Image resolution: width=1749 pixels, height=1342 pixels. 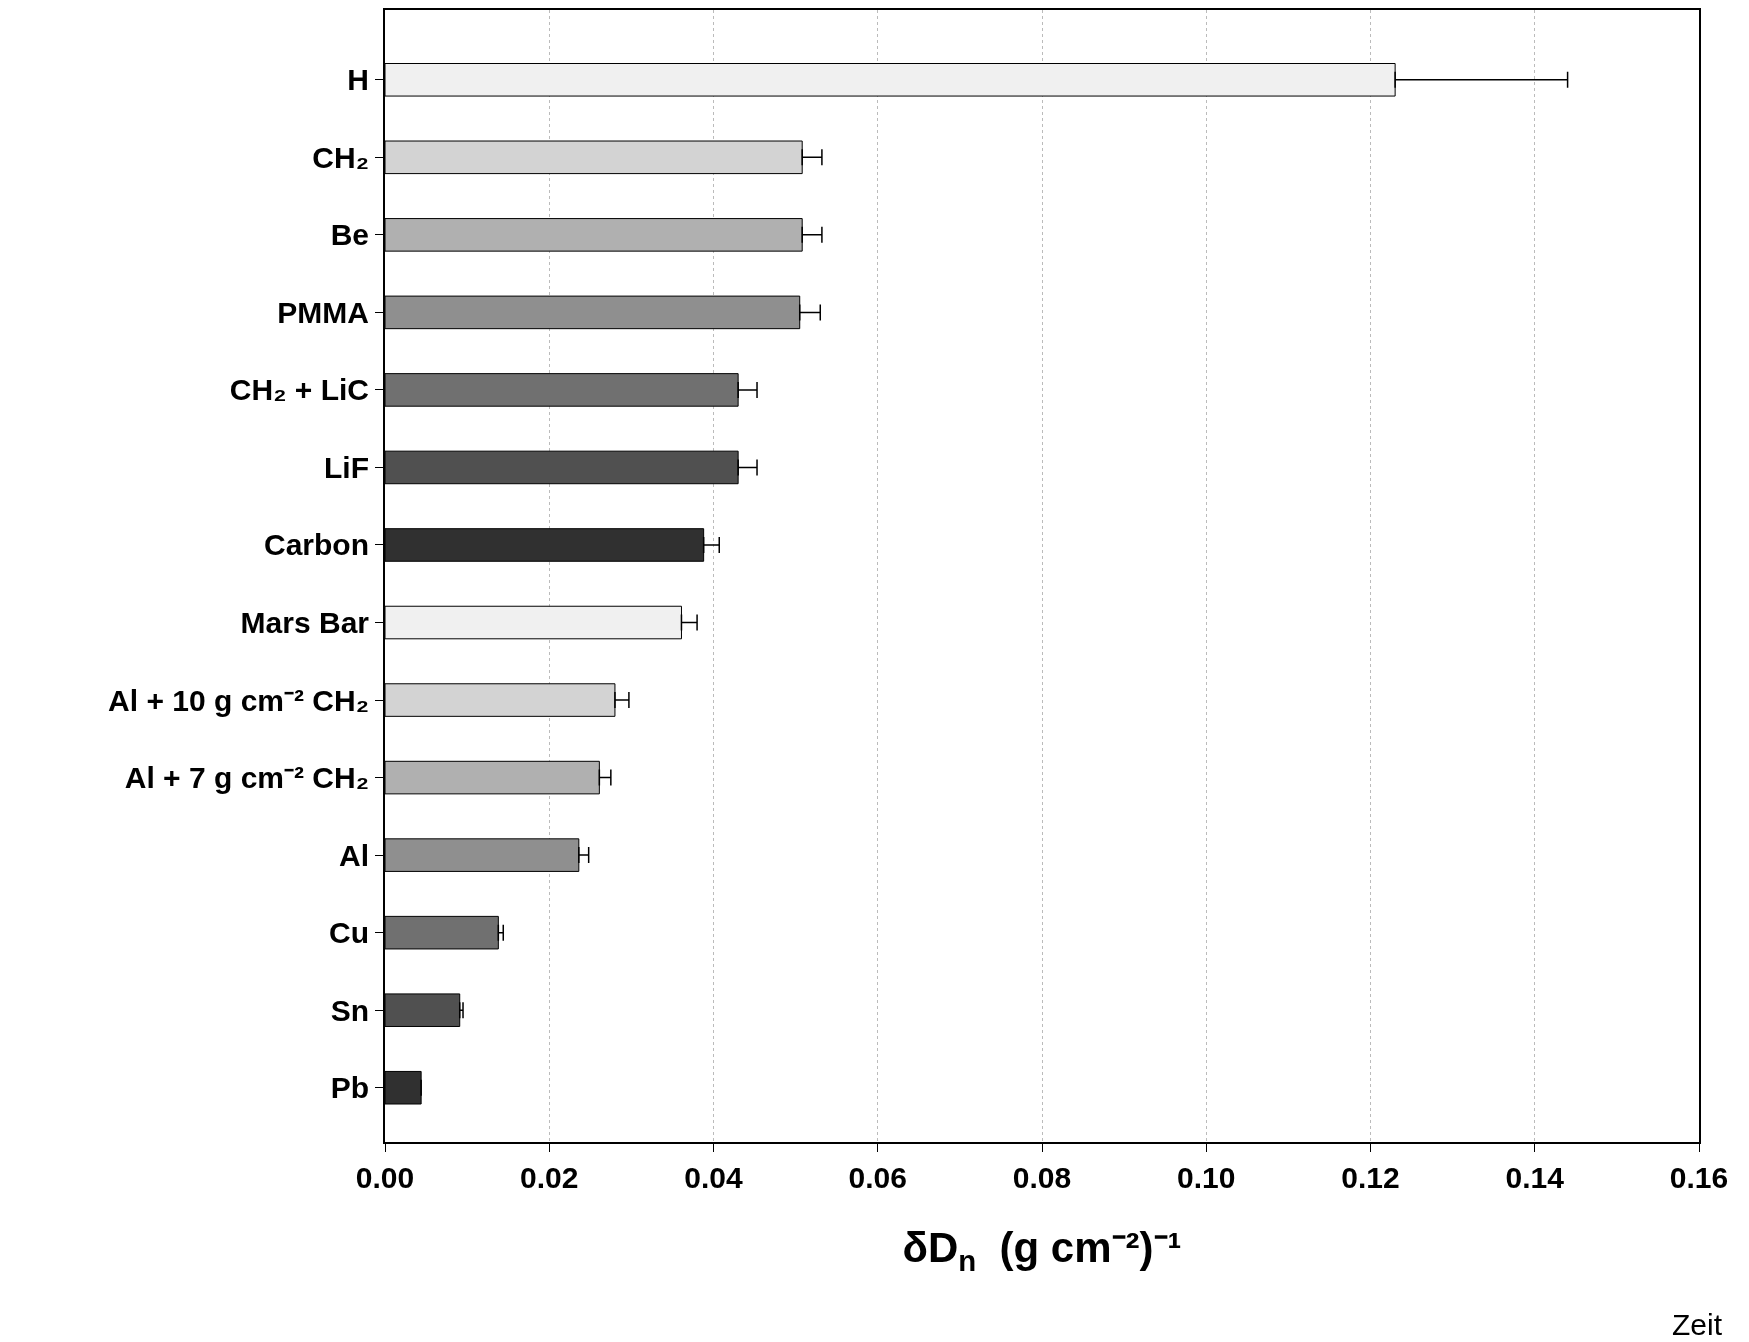 I want to click on y-tick-label: Mars Bar, so click(x=305, y=623).